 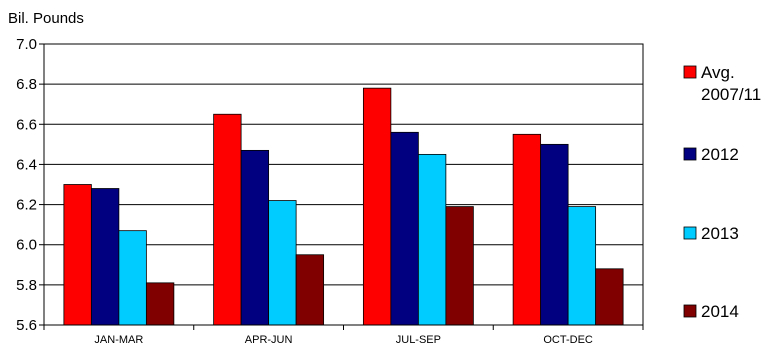 I want to click on legend: Avg. 2007/11 2012 2013 2014, so click(x=722, y=192).